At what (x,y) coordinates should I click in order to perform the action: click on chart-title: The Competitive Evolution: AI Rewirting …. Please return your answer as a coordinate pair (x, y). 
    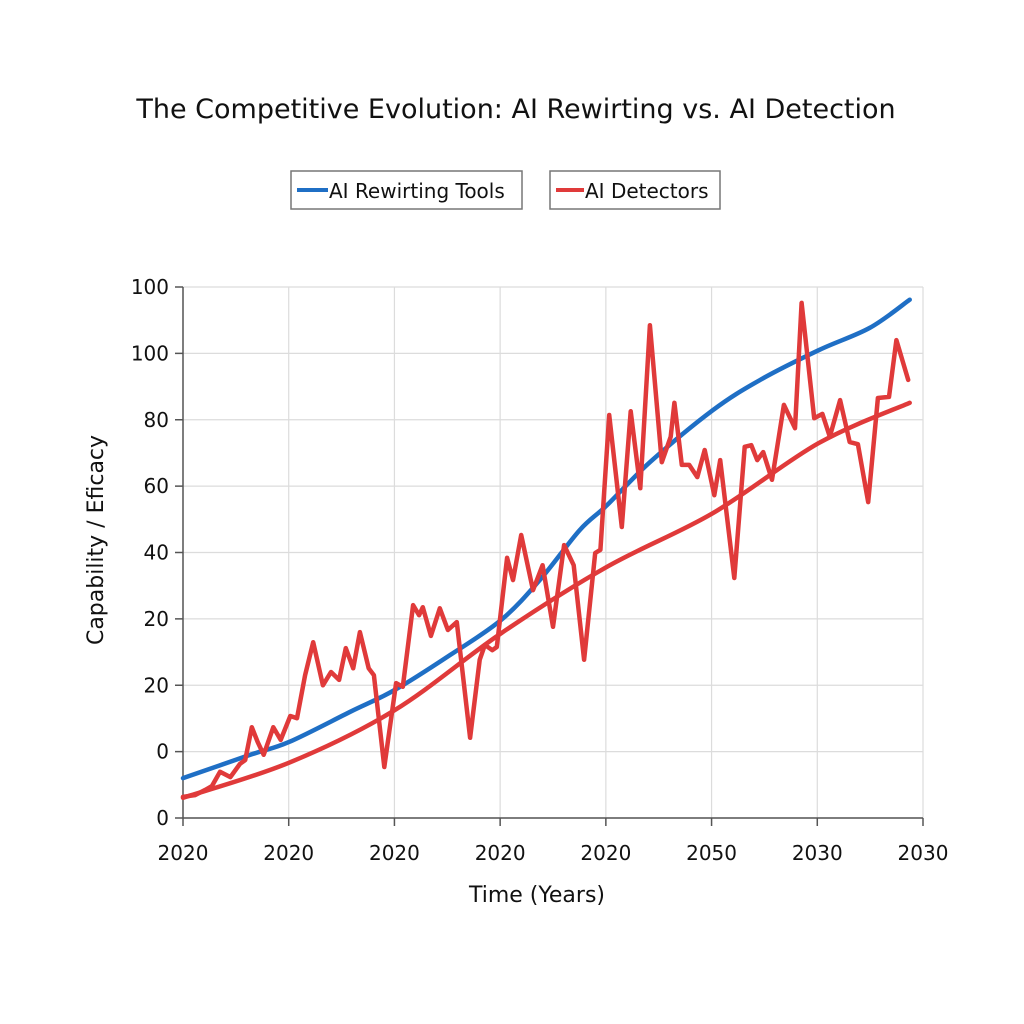
    Looking at the image, I should click on (515, 109).